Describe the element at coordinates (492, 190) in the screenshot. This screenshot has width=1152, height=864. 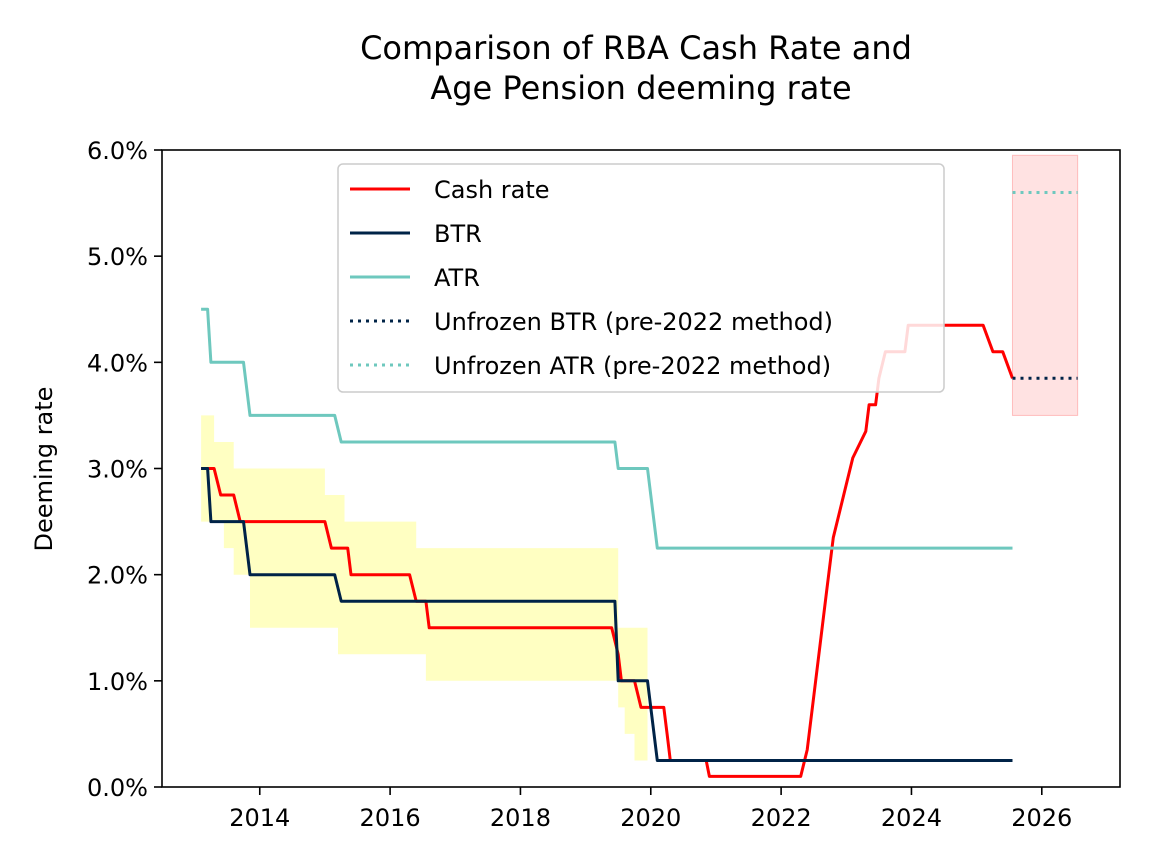
I see `legend-label-0: Cash rate` at that location.